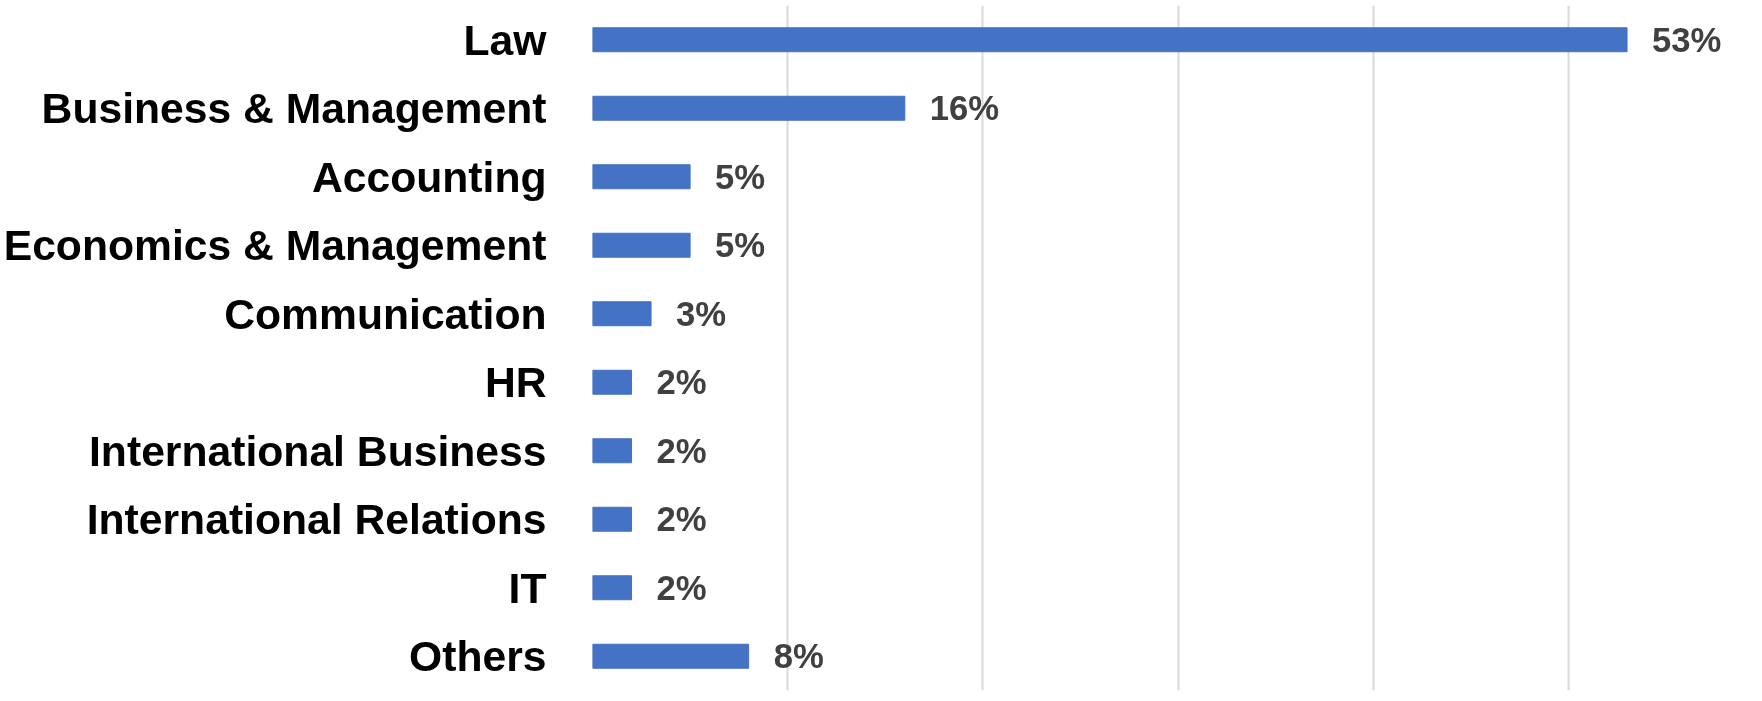 The width and height of the screenshot is (1762, 701). I want to click on y-tick-label: IT, so click(527, 587).